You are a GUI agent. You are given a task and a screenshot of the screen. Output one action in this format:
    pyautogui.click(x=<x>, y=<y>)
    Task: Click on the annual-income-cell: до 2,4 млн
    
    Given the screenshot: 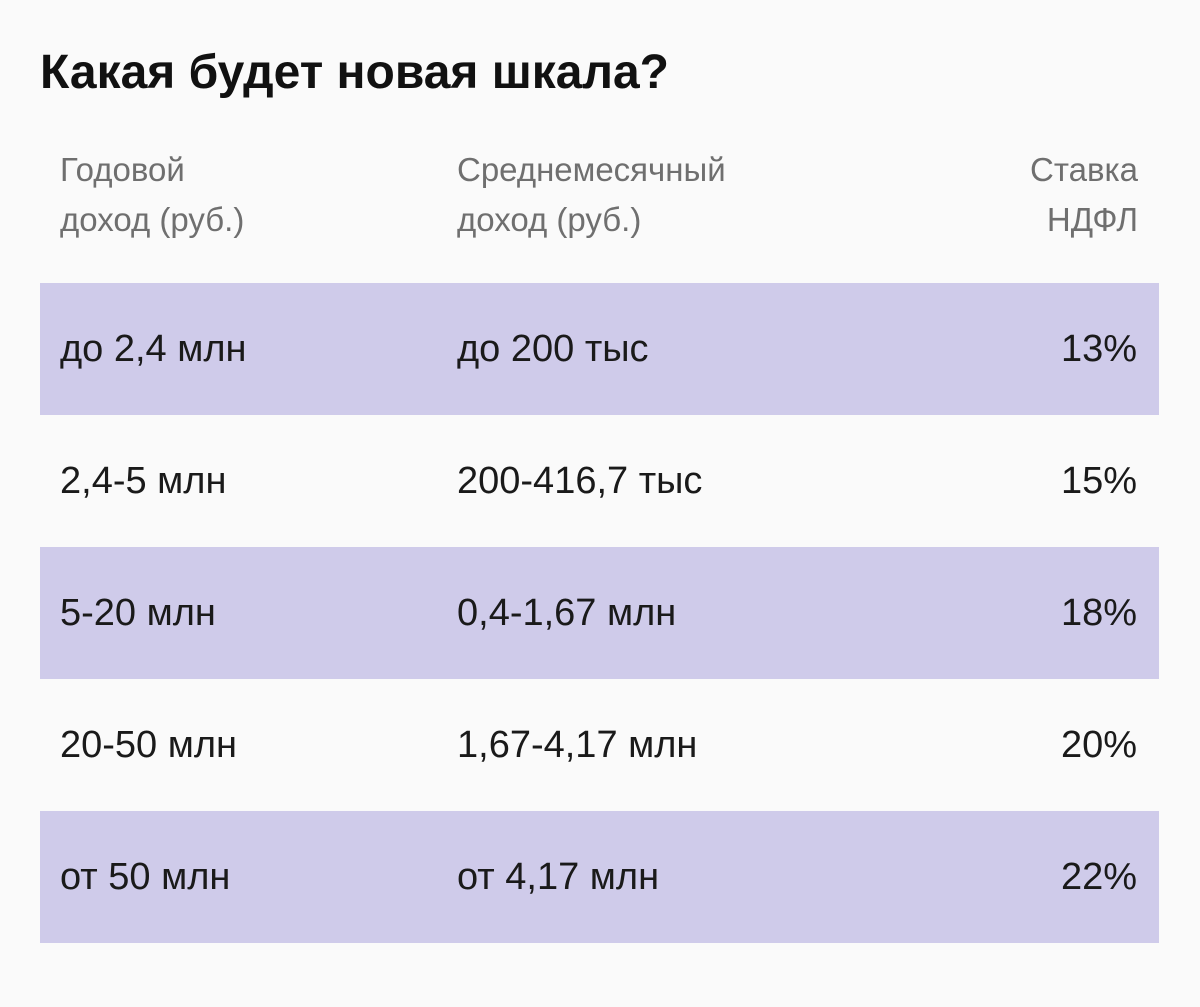 What is the action you would take?
    pyautogui.click(x=153, y=349)
    